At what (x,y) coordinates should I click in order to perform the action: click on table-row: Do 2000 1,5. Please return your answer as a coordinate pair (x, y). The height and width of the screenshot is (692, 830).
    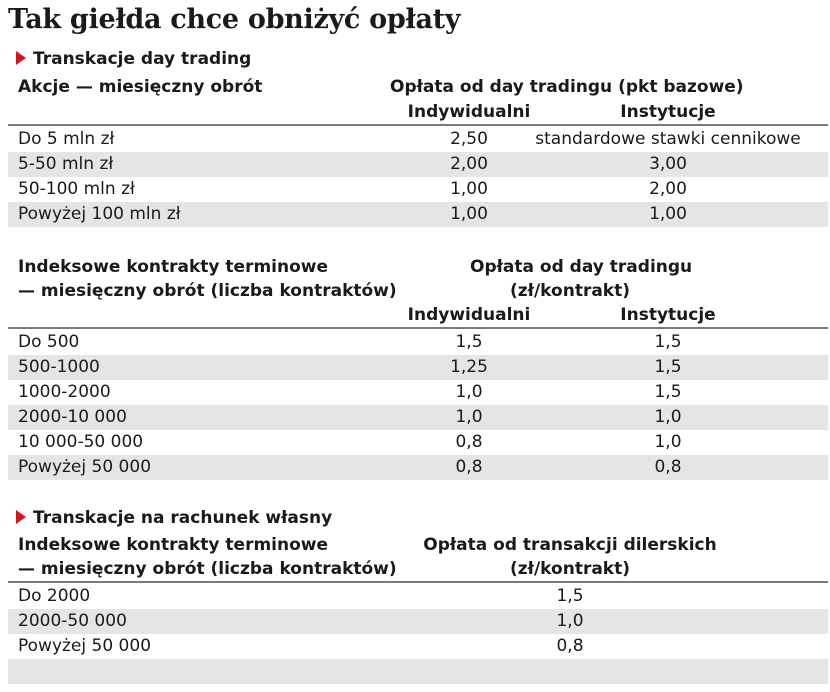
    Looking at the image, I should click on (301, 596).